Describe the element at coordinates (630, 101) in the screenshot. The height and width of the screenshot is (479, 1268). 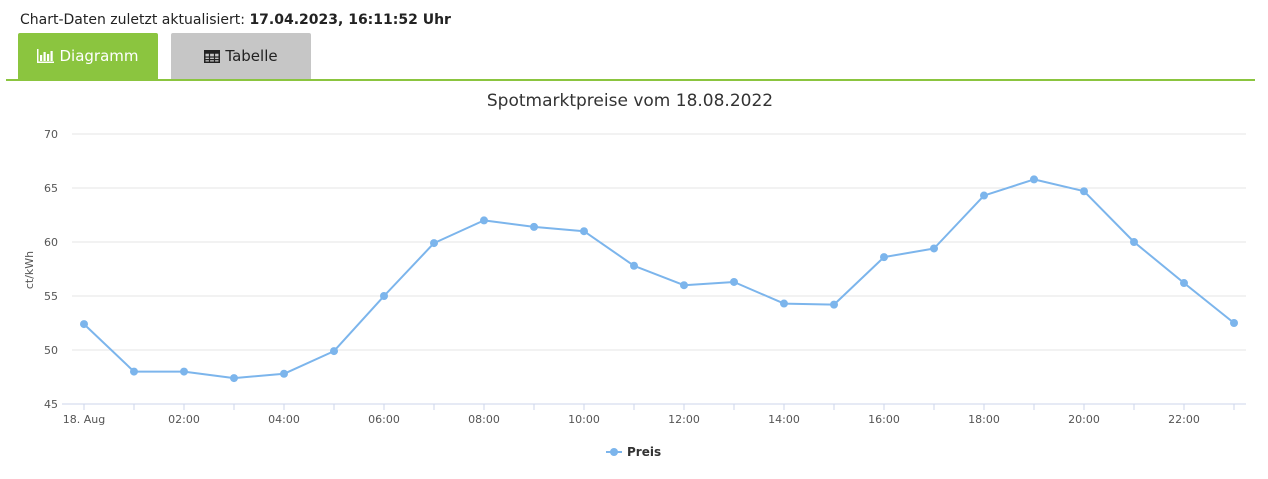
I see `chart-title: Spotmarktpreise vom 18.08.2022` at that location.